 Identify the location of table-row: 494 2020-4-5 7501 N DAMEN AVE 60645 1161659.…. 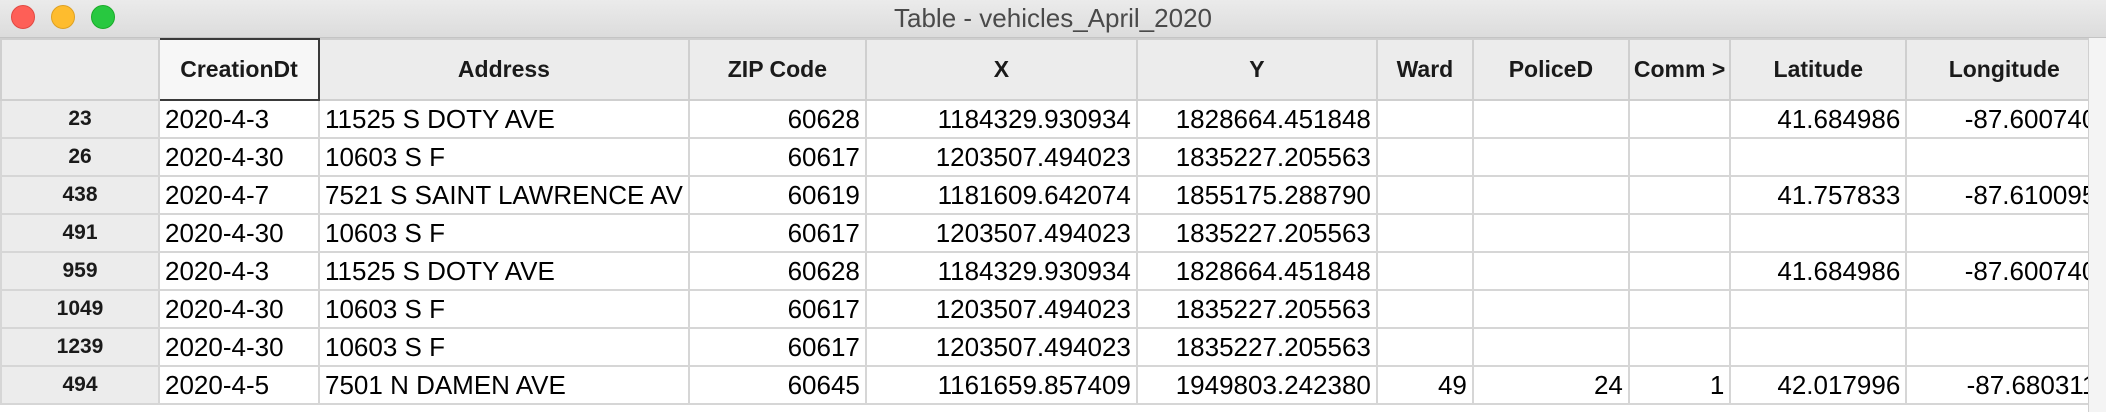
(1052, 385).